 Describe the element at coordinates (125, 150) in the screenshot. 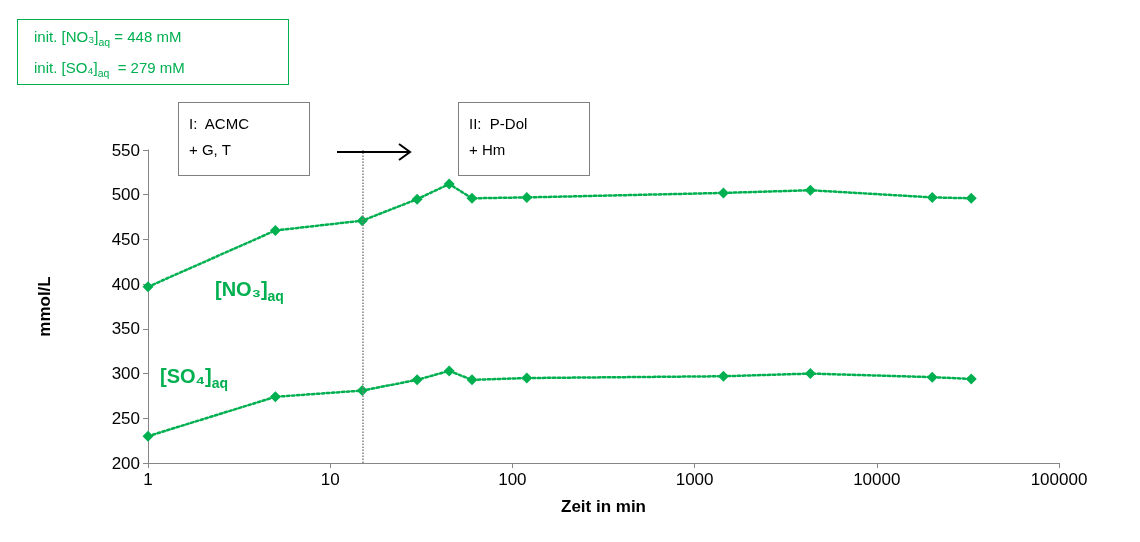

I see `y-tick-label: 550` at that location.